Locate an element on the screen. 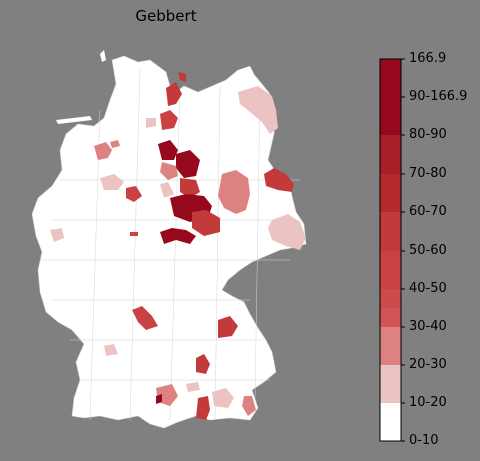 This screenshot has width=480, height=461. colorbar-label-90: 90-166.9 is located at coordinates (438, 96).